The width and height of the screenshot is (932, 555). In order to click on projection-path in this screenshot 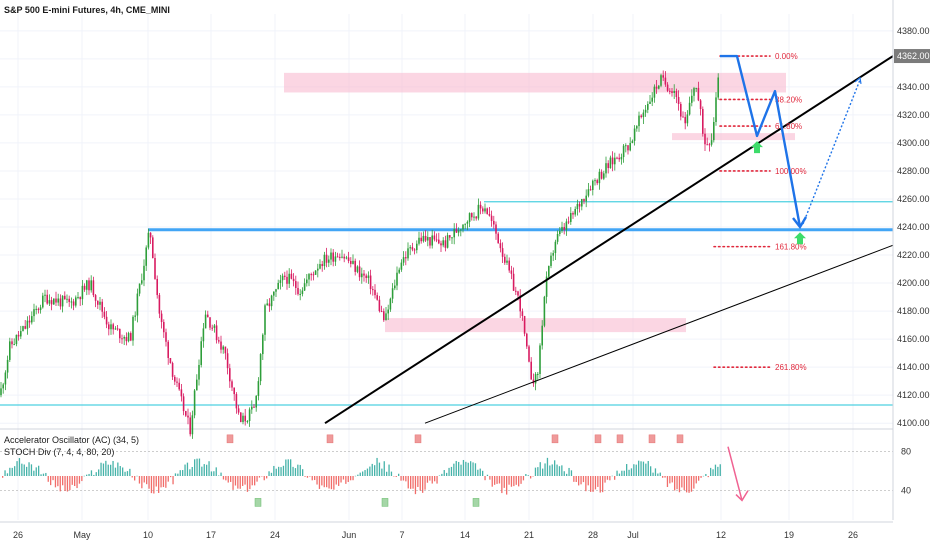, I will do `click(761, 141)`.